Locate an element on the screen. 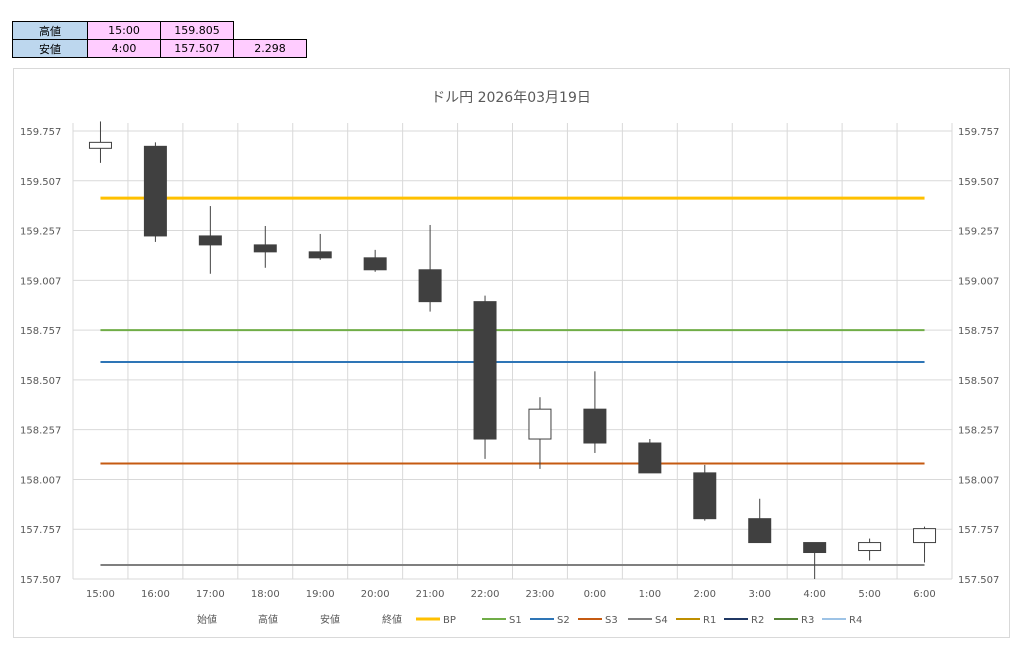  y-tick-label-right: 159.757 is located at coordinates (978, 132).